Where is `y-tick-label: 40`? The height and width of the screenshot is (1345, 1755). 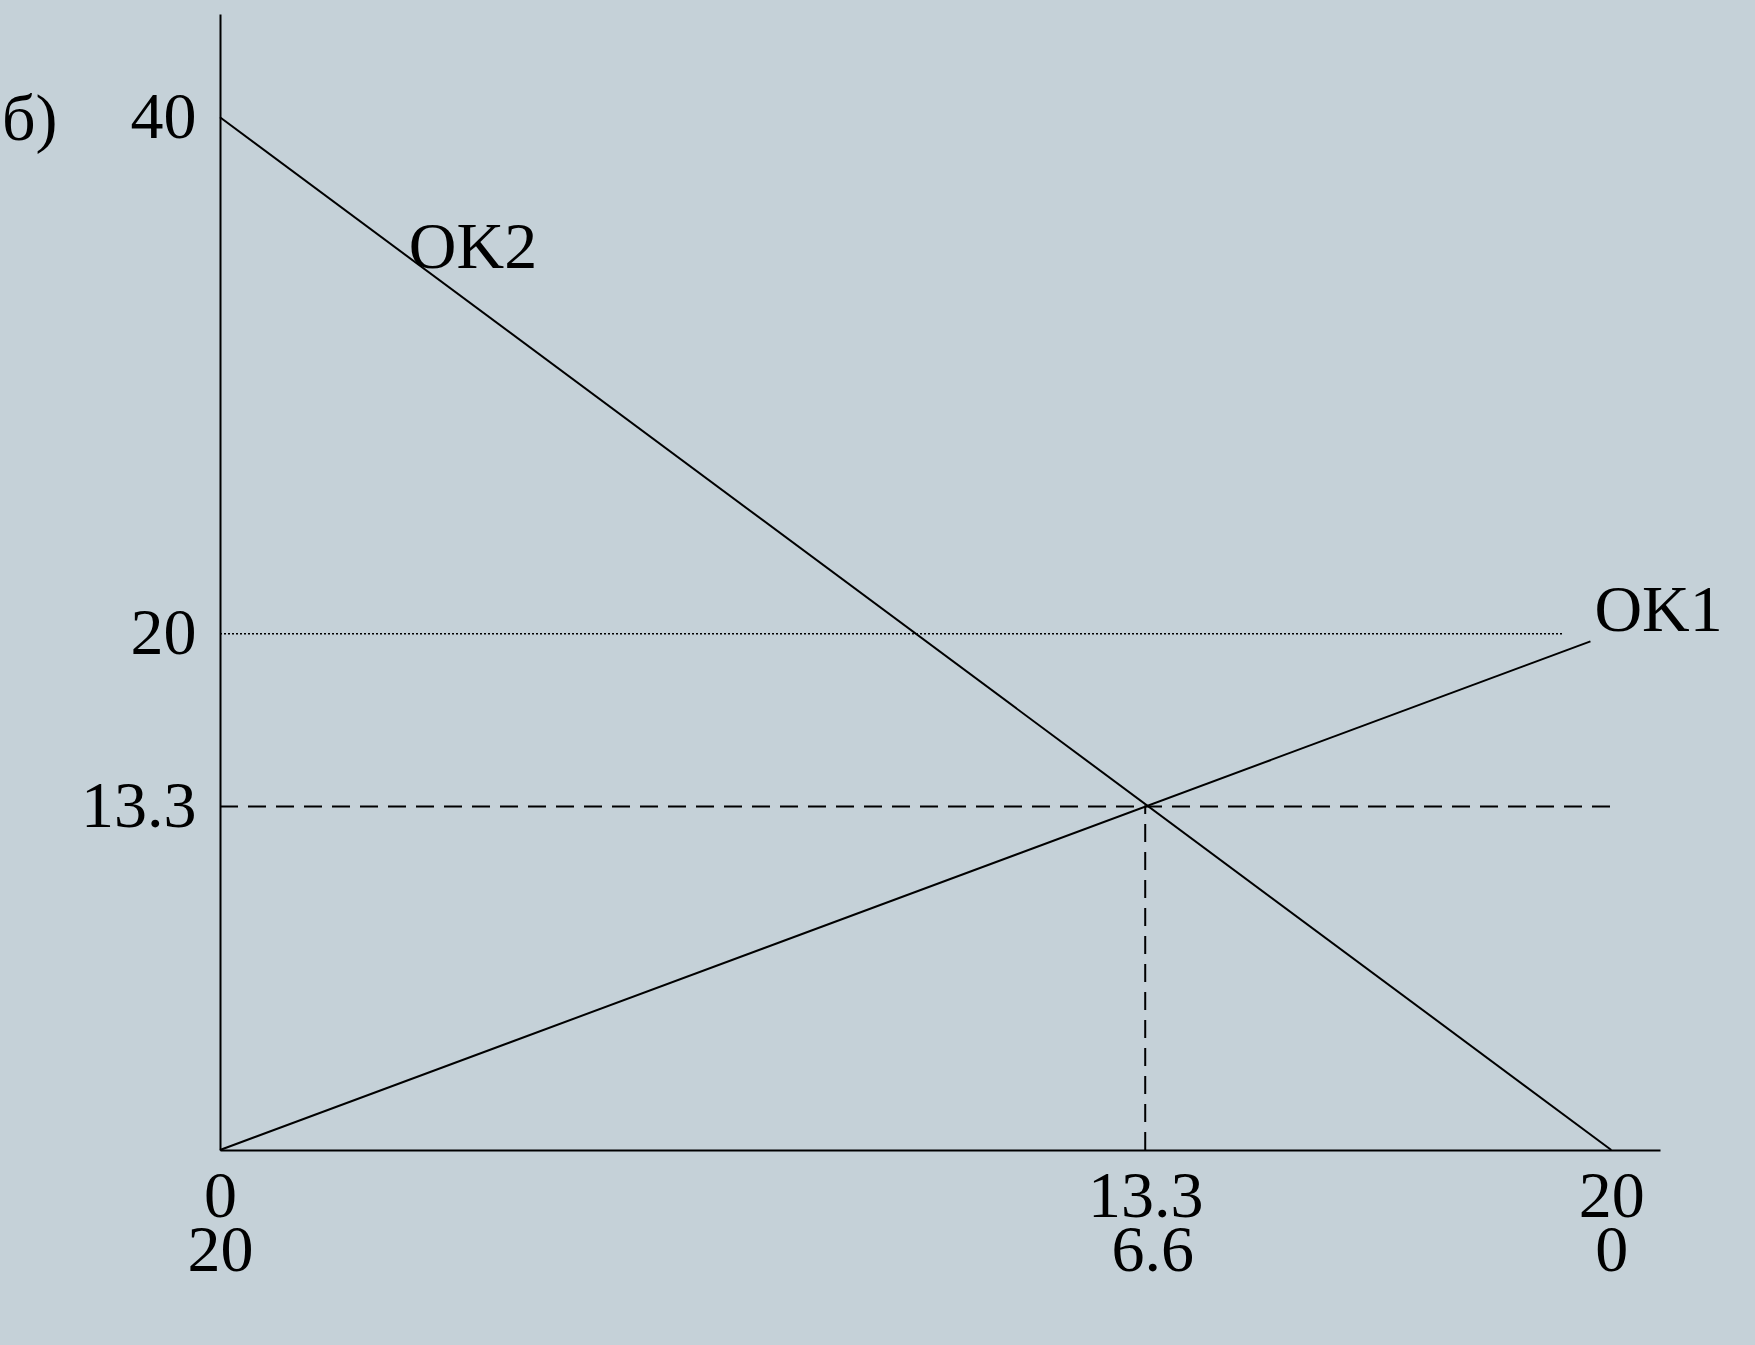 y-tick-label: 40 is located at coordinates (163, 115).